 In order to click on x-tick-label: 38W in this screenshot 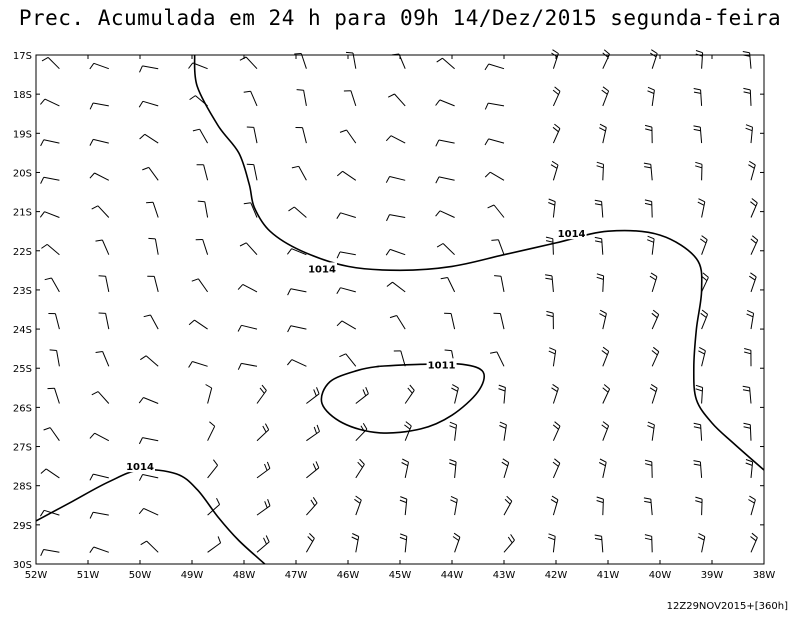, I will do `click(764, 575)`.